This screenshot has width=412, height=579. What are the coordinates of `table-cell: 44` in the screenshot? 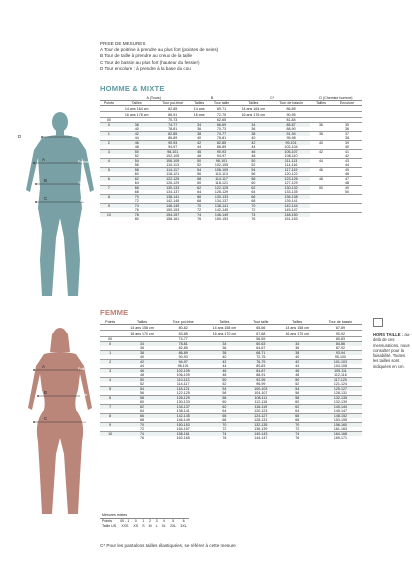 It's located at (297, 366).